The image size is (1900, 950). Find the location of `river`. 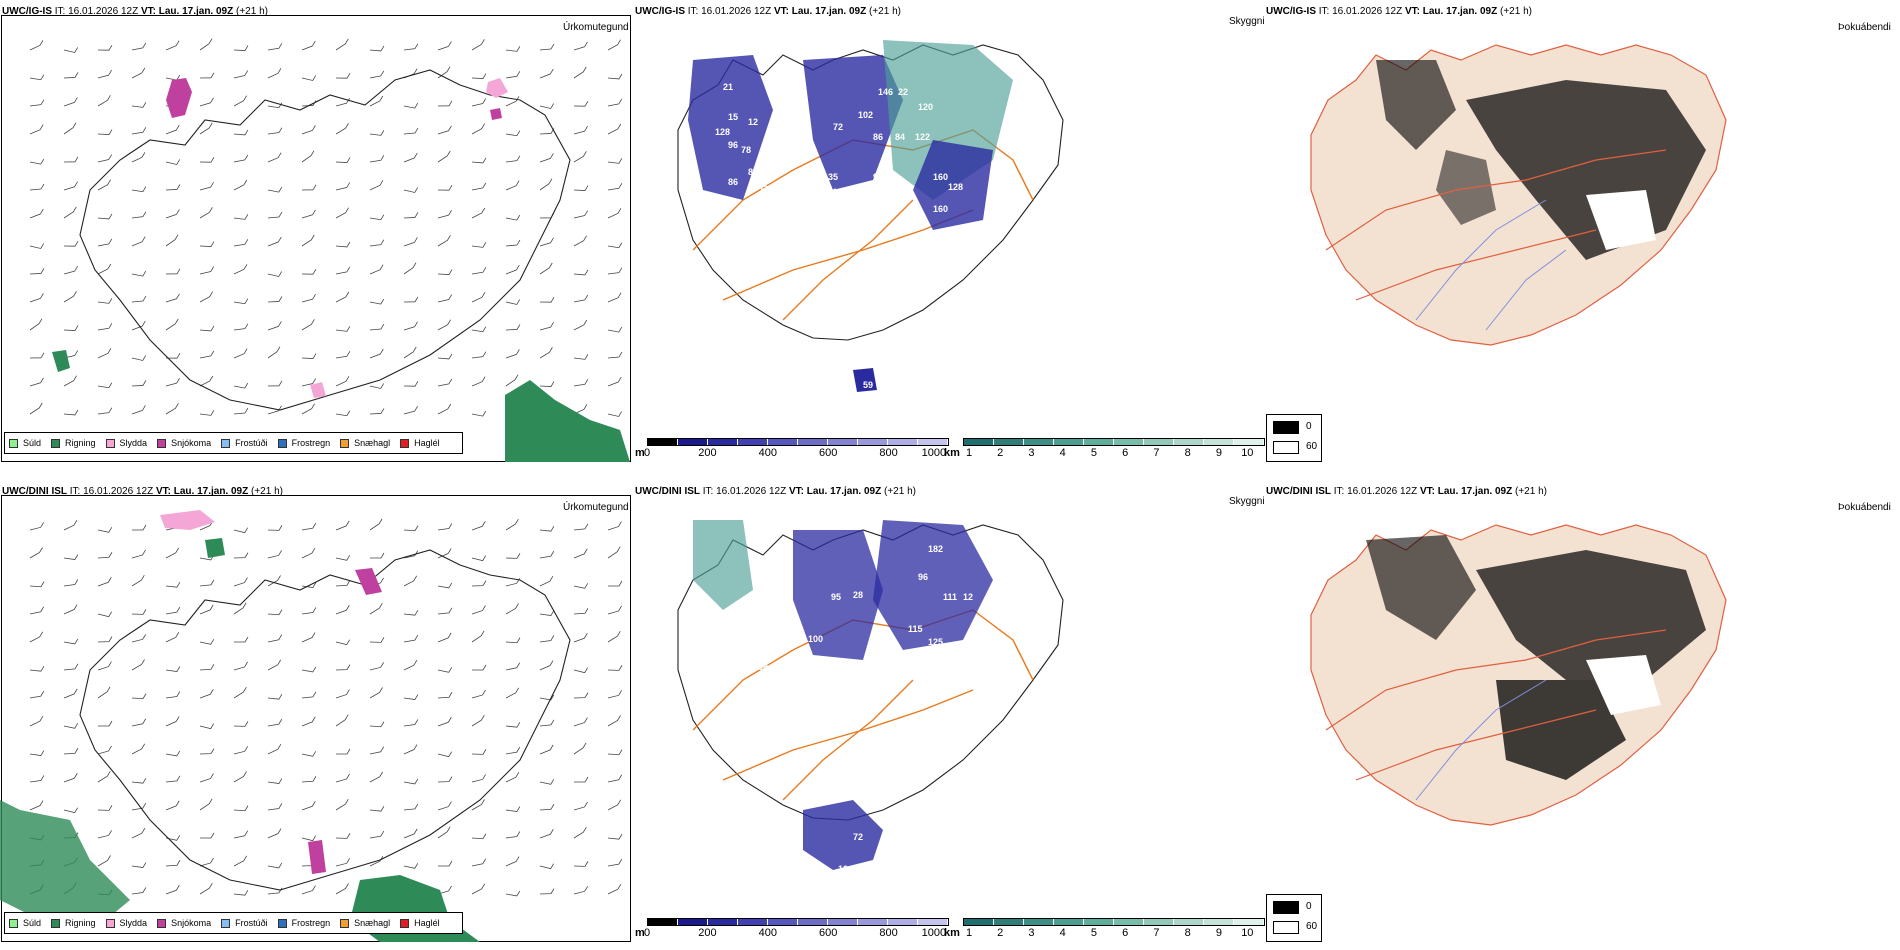

river is located at coordinates (1481, 260).